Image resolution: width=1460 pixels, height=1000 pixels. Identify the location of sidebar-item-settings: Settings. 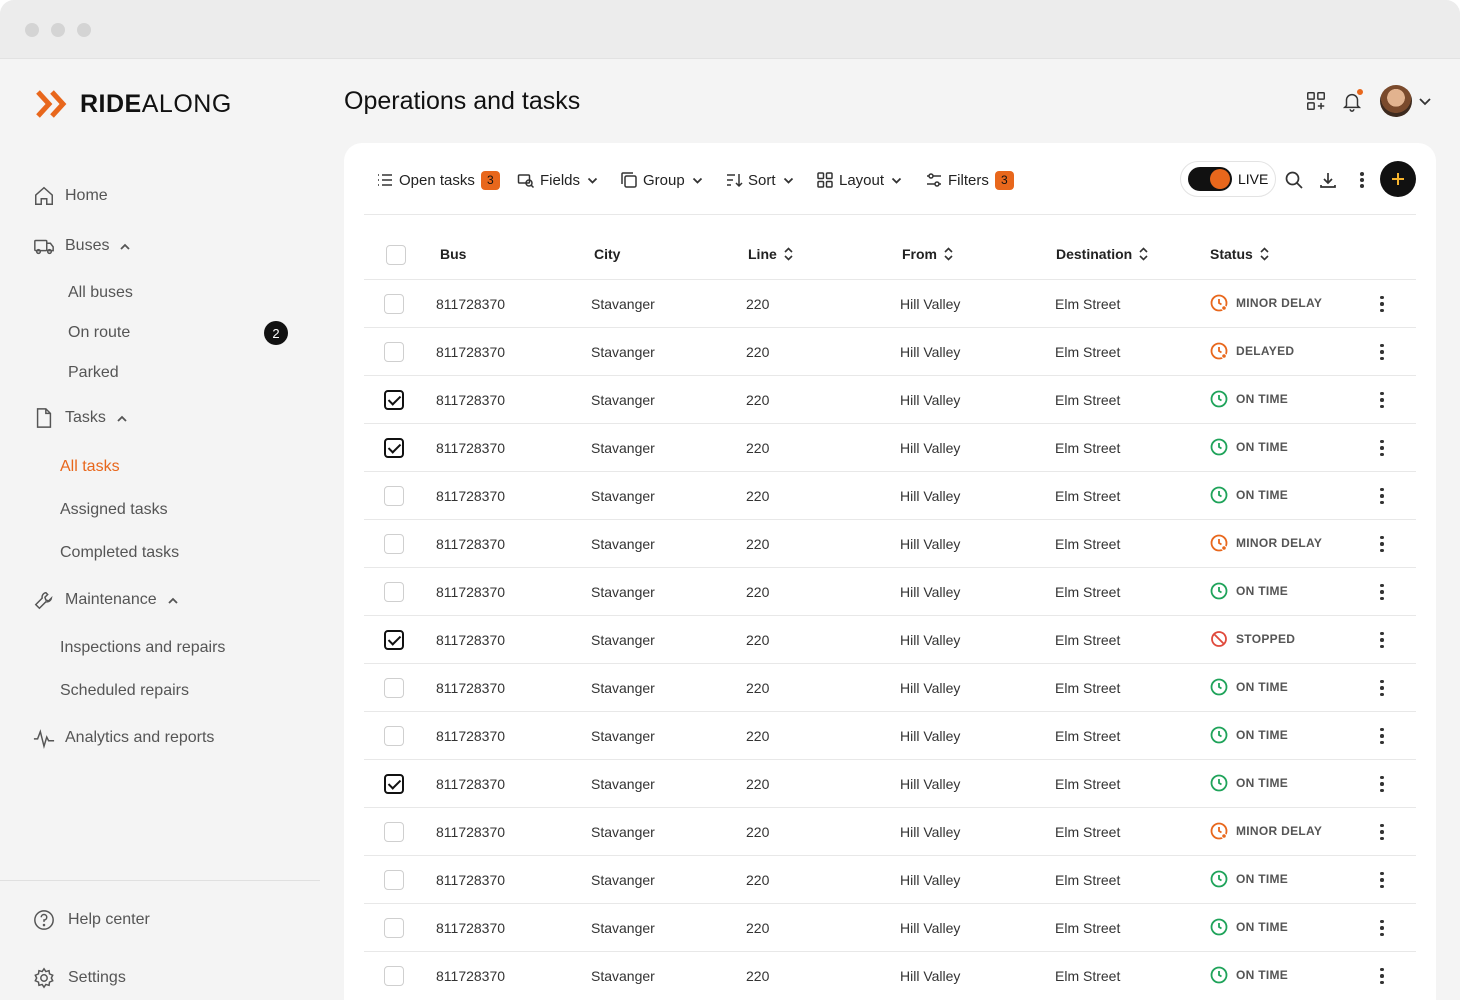
(79, 978).